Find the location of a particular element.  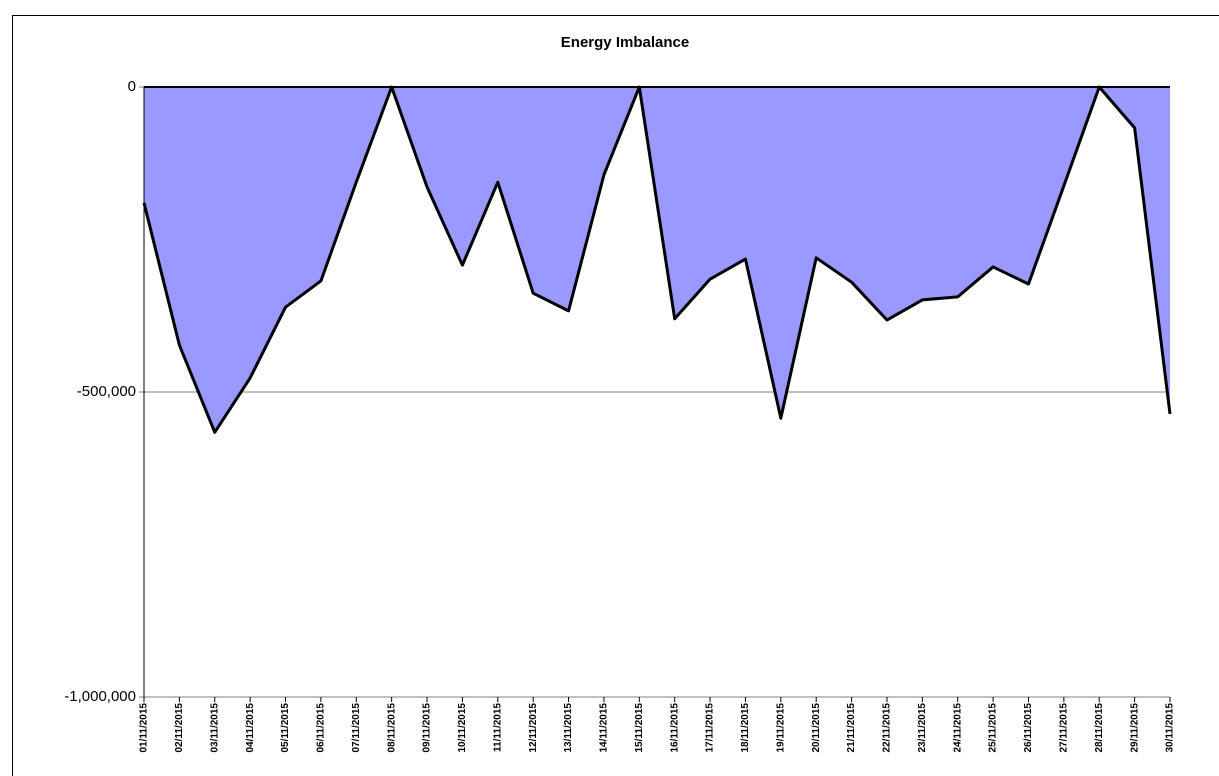

x-tick-label: 28/11/2015 is located at coordinates (1099, 728).